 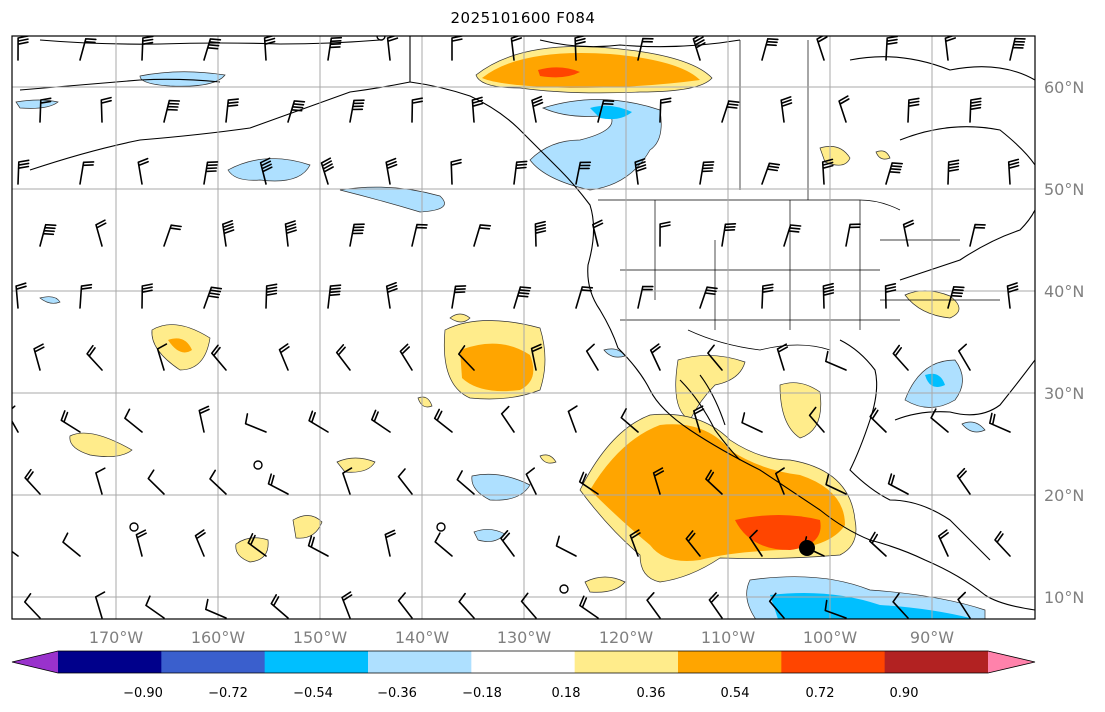 I want to click on longitude-label: 140°W, so click(x=422, y=637).